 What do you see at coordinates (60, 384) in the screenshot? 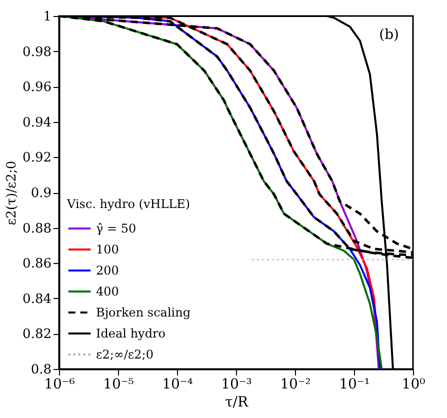
I see `x-tick-label: 10⁻⁶` at bounding box center [60, 384].